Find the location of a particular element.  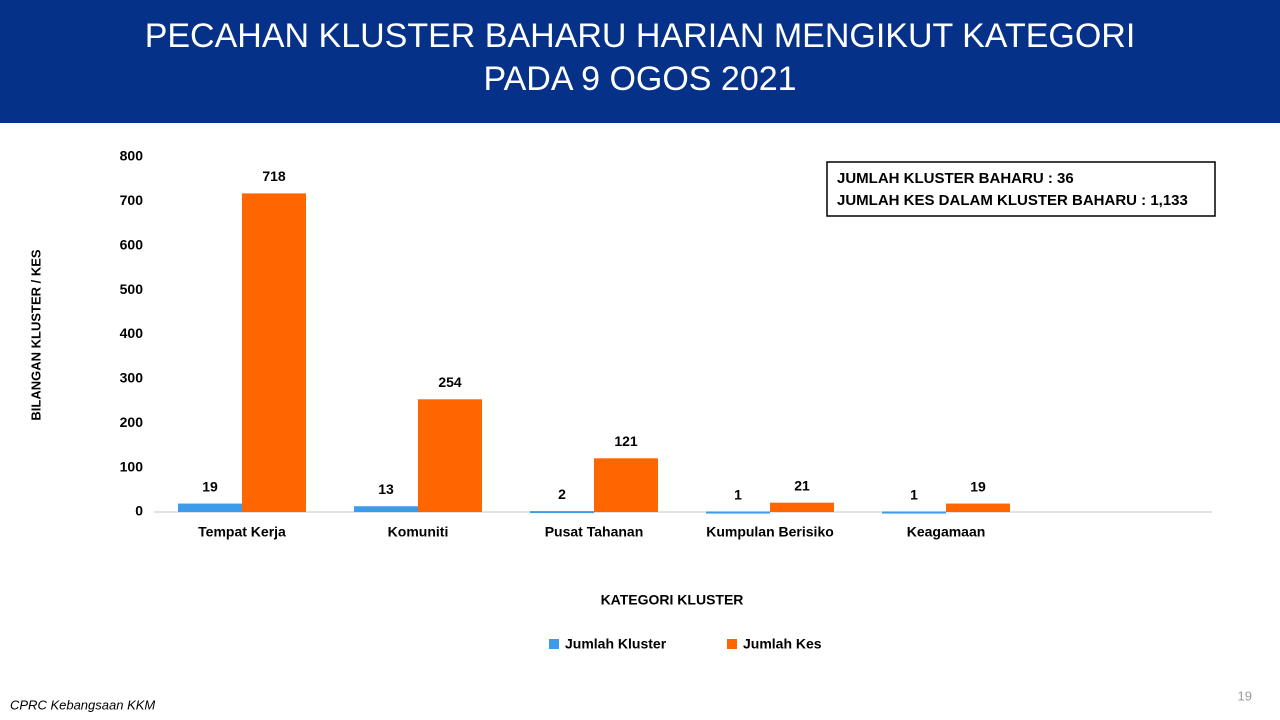

x-axis-label: KATEGORI KLUSTER is located at coordinates (672, 600).